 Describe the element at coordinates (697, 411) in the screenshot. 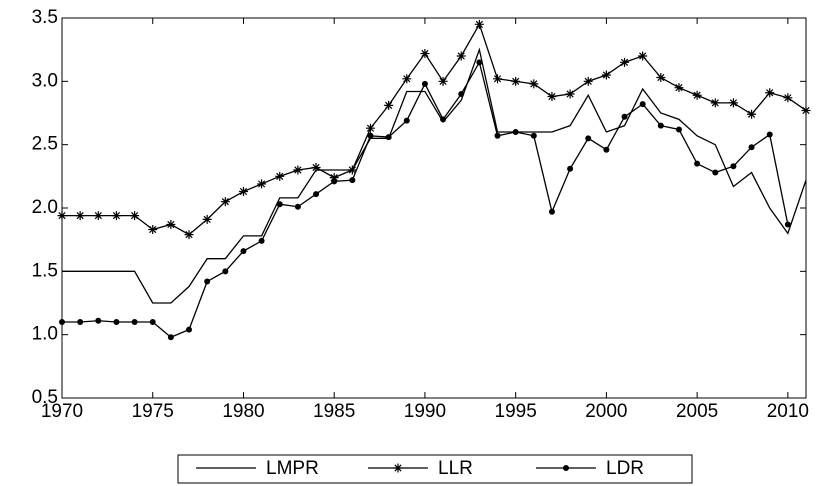

I see `x-tick-label: 2005` at that location.